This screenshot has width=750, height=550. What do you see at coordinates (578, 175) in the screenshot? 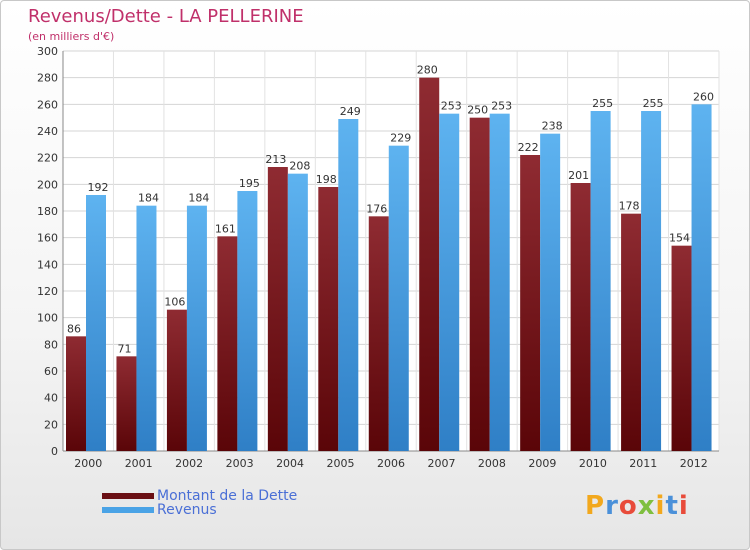
I see `data-label-dette: 201` at bounding box center [578, 175].